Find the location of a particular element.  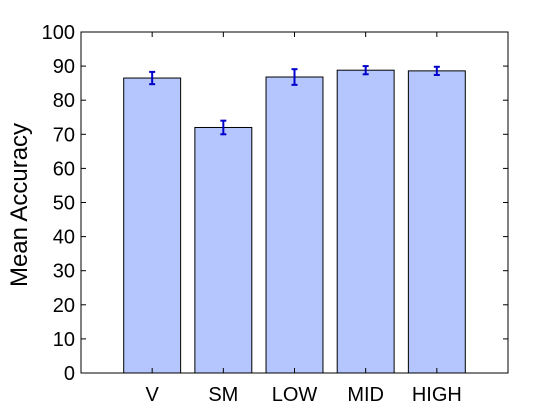

error-bar-v is located at coordinates (152, 78).